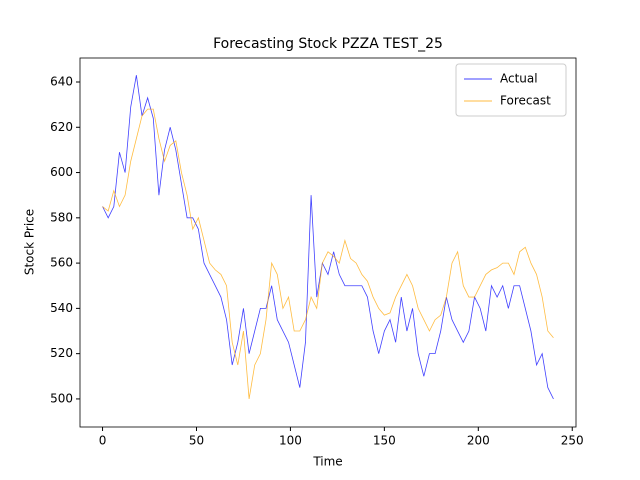  Describe the element at coordinates (511, 90) in the screenshot. I see `legend-box` at that location.